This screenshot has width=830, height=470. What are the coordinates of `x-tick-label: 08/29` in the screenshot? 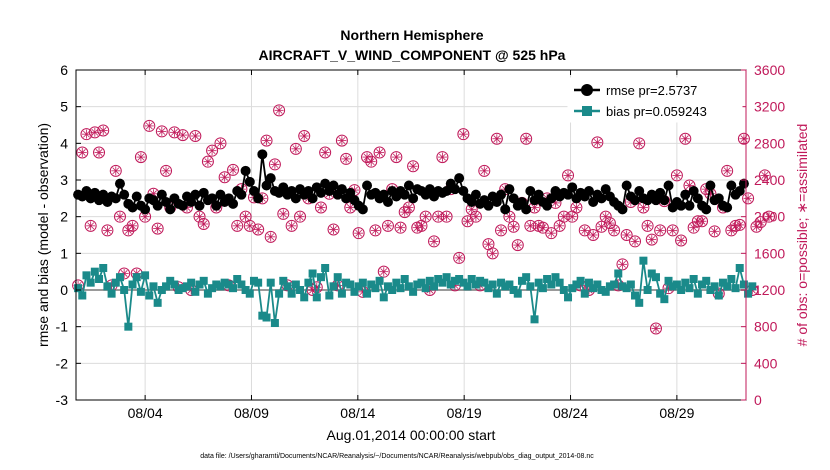 It's located at (676, 413).